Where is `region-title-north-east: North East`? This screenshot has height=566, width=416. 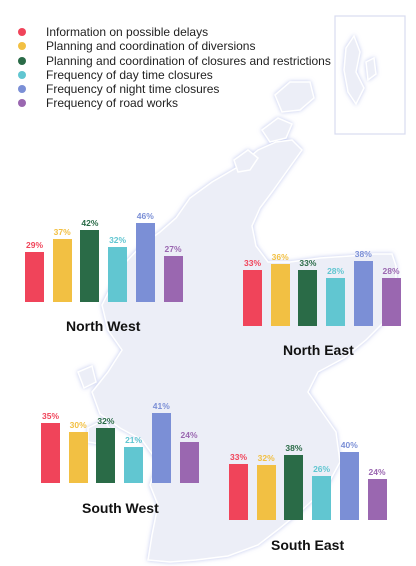 region-title-north-east: North East is located at coordinates (318, 350).